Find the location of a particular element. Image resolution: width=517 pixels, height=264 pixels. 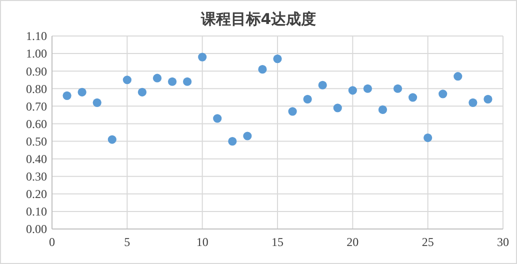

chart-title: 课程目标4达成度 is located at coordinates (258, 19).